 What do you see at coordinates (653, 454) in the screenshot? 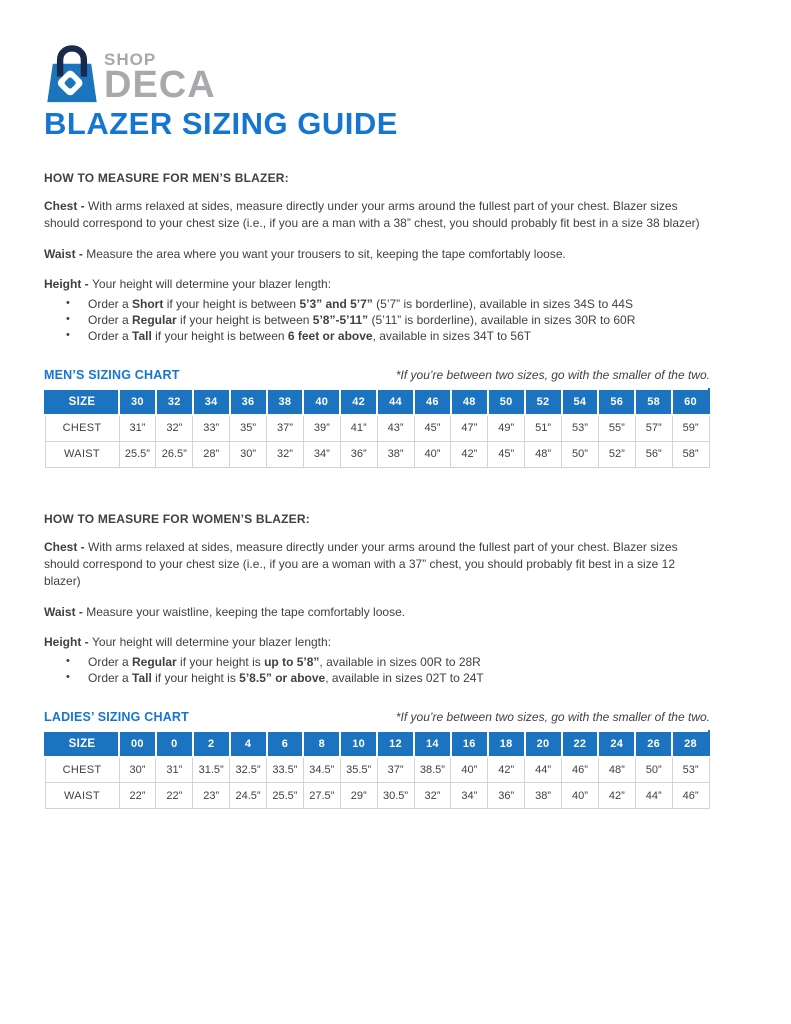
I see `table-value-cell: 56”` at bounding box center [653, 454].